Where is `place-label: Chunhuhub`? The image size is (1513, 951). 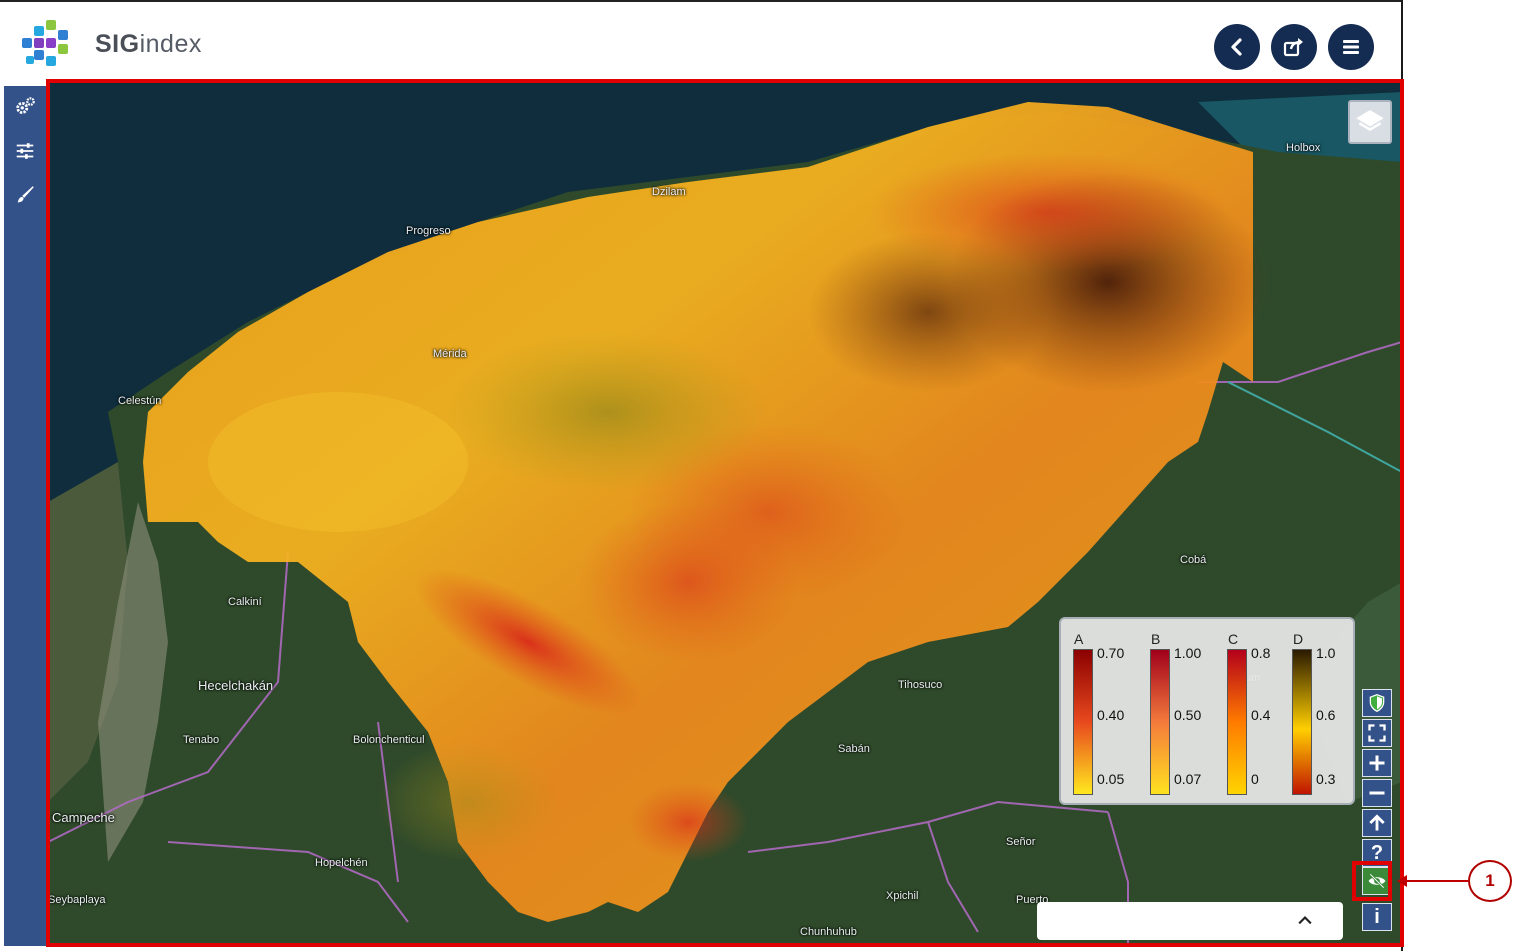
place-label: Chunhuhub is located at coordinates (828, 932).